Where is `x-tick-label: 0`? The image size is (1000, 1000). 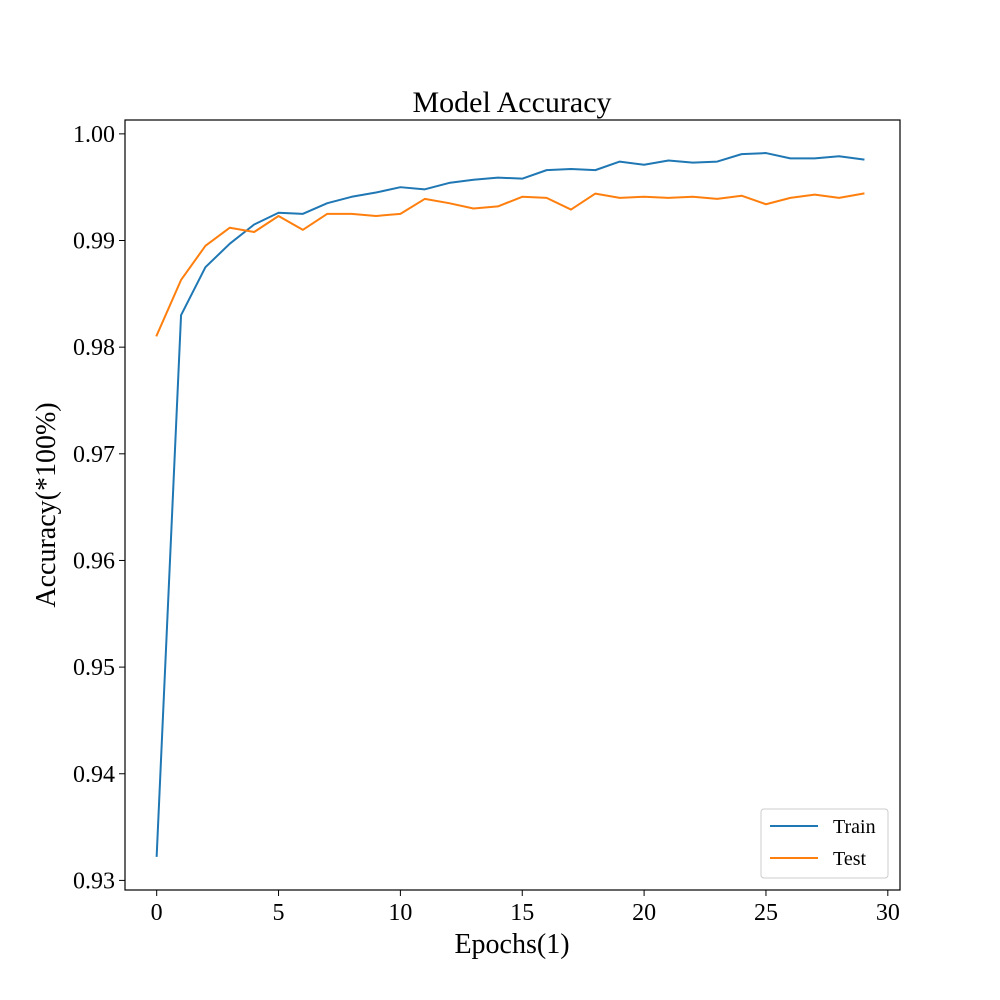
x-tick-label: 0 is located at coordinates (157, 913).